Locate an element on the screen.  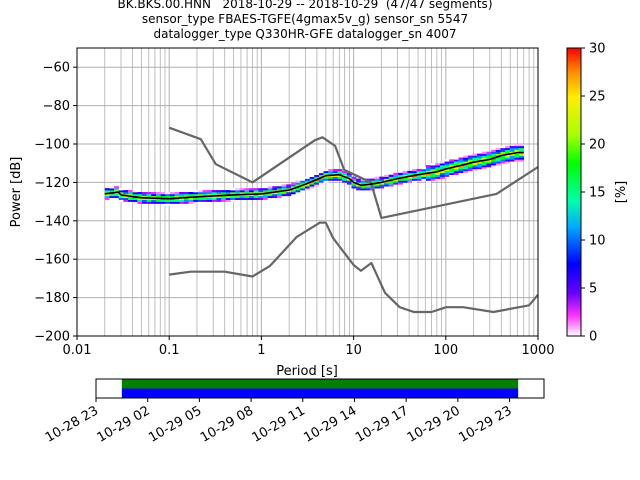
y-tick-label: −200 is located at coordinates (52, 337).